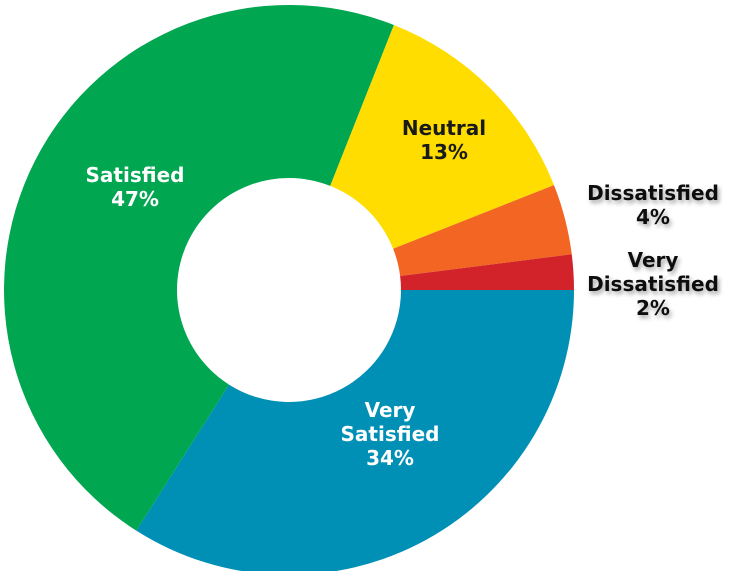 This screenshot has height=571, width=743. Describe the element at coordinates (653, 308) in the screenshot. I see `value-label-very-dissatisfied: 2%` at that location.